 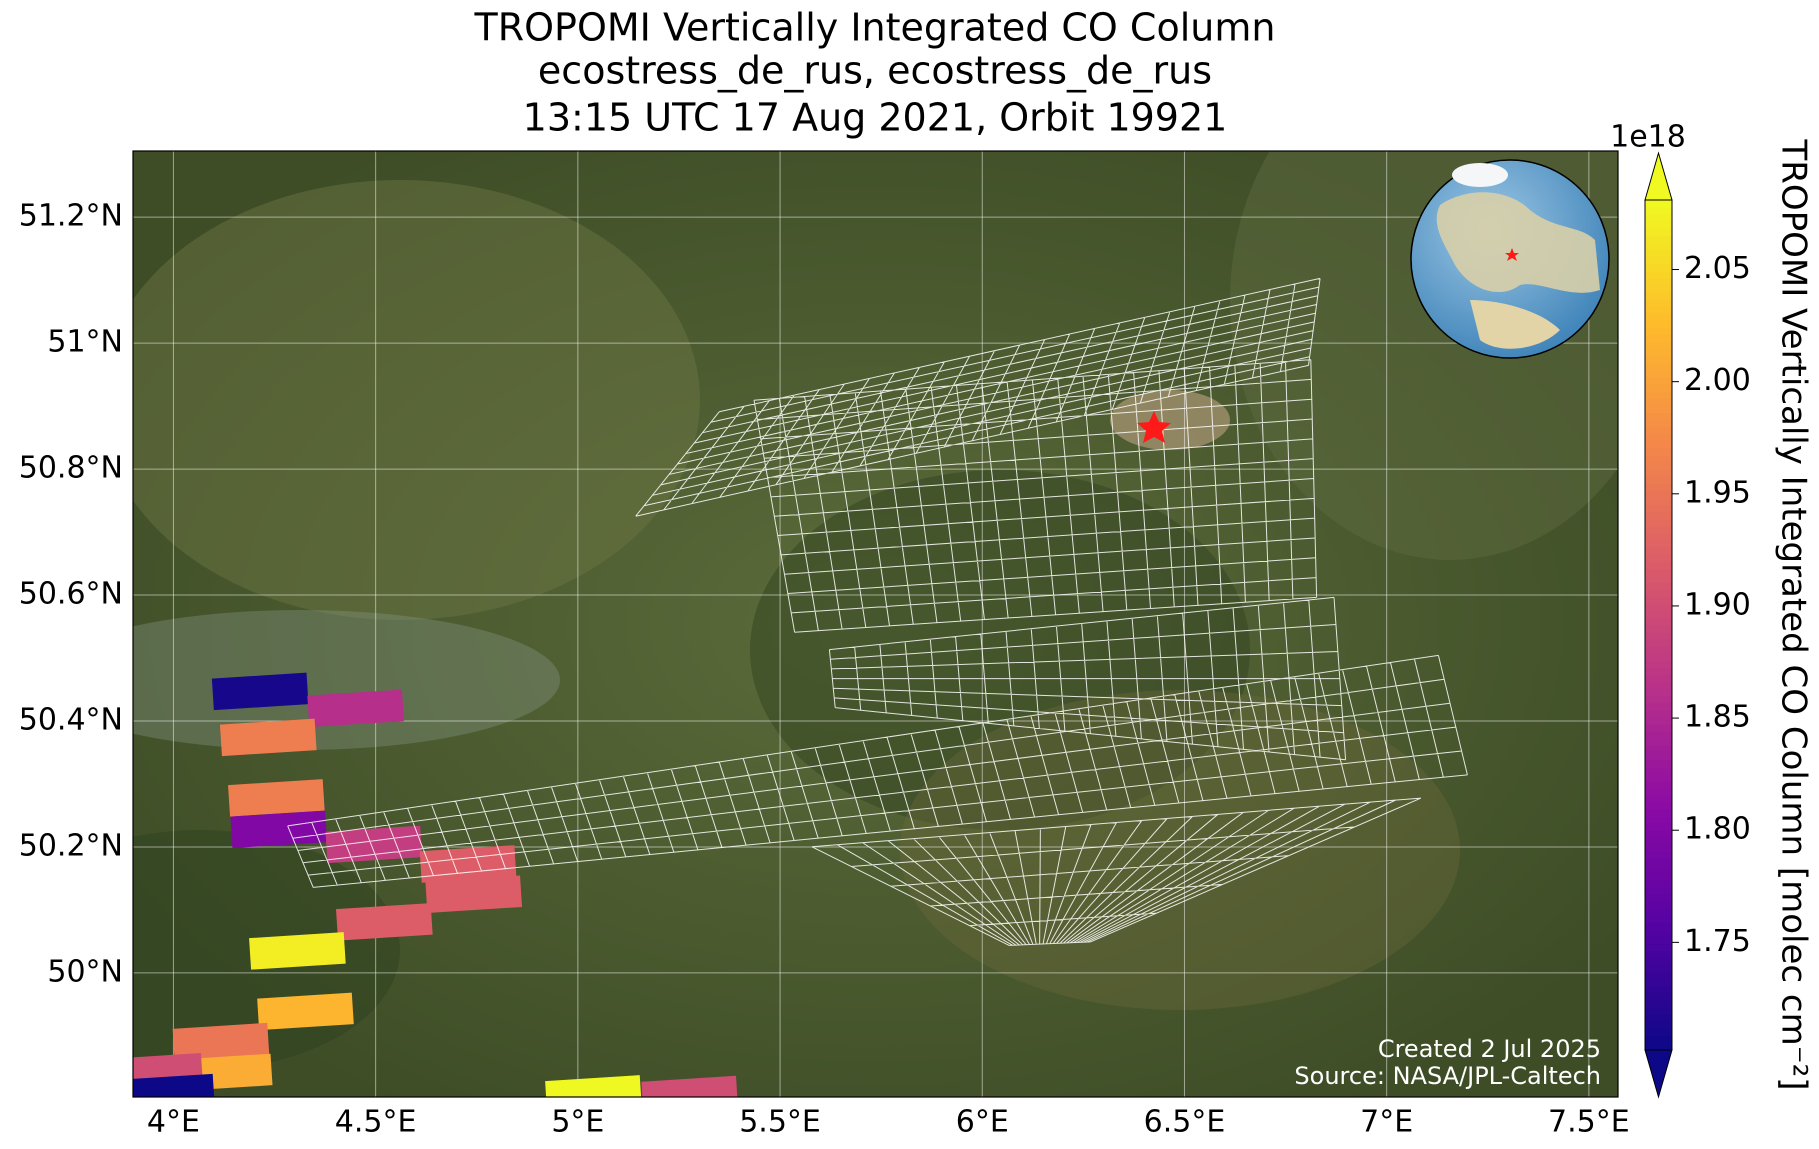 What do you see at coordinates (875, 28) in the screenshot?
I see `title-line: TROPOMI Vertically Integrated CO Column` at bounding box center [875, 28].